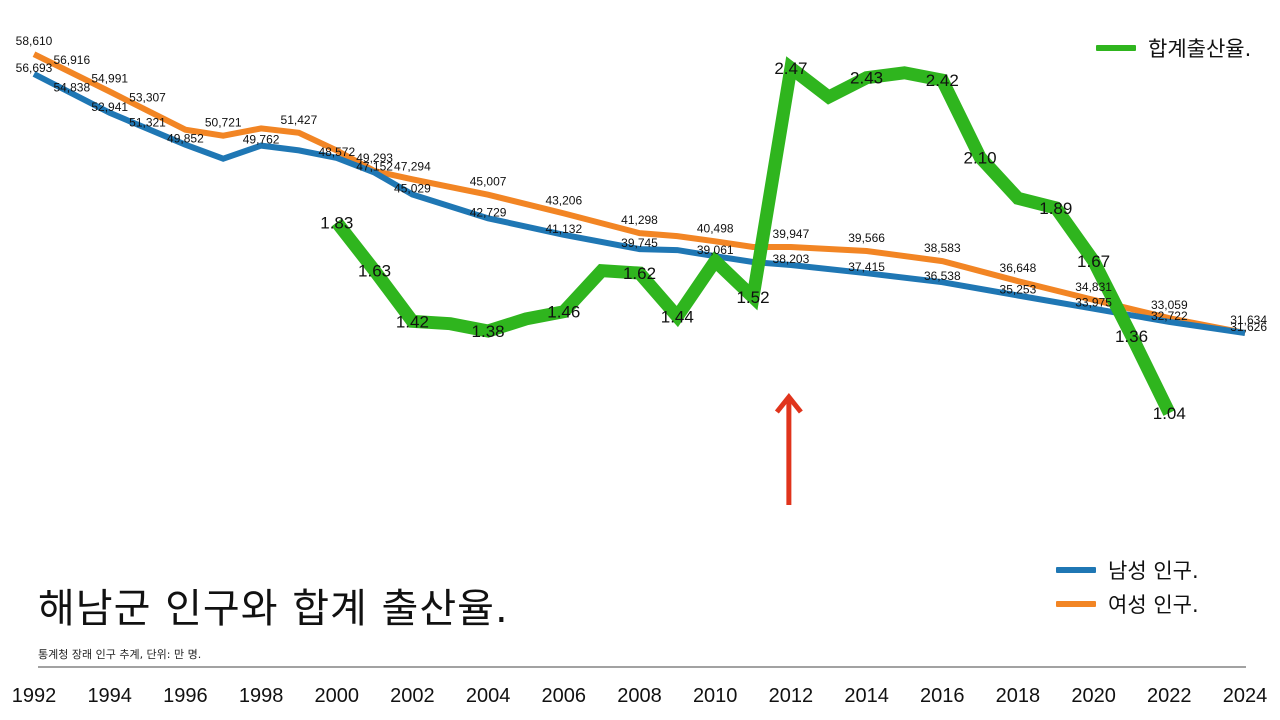 This screenshot has height=720, width=1280. What do you see at coordinates (34, 696) in the screenshot?
I see `x-tick-label: 1992` at bounding box center [34, 696].